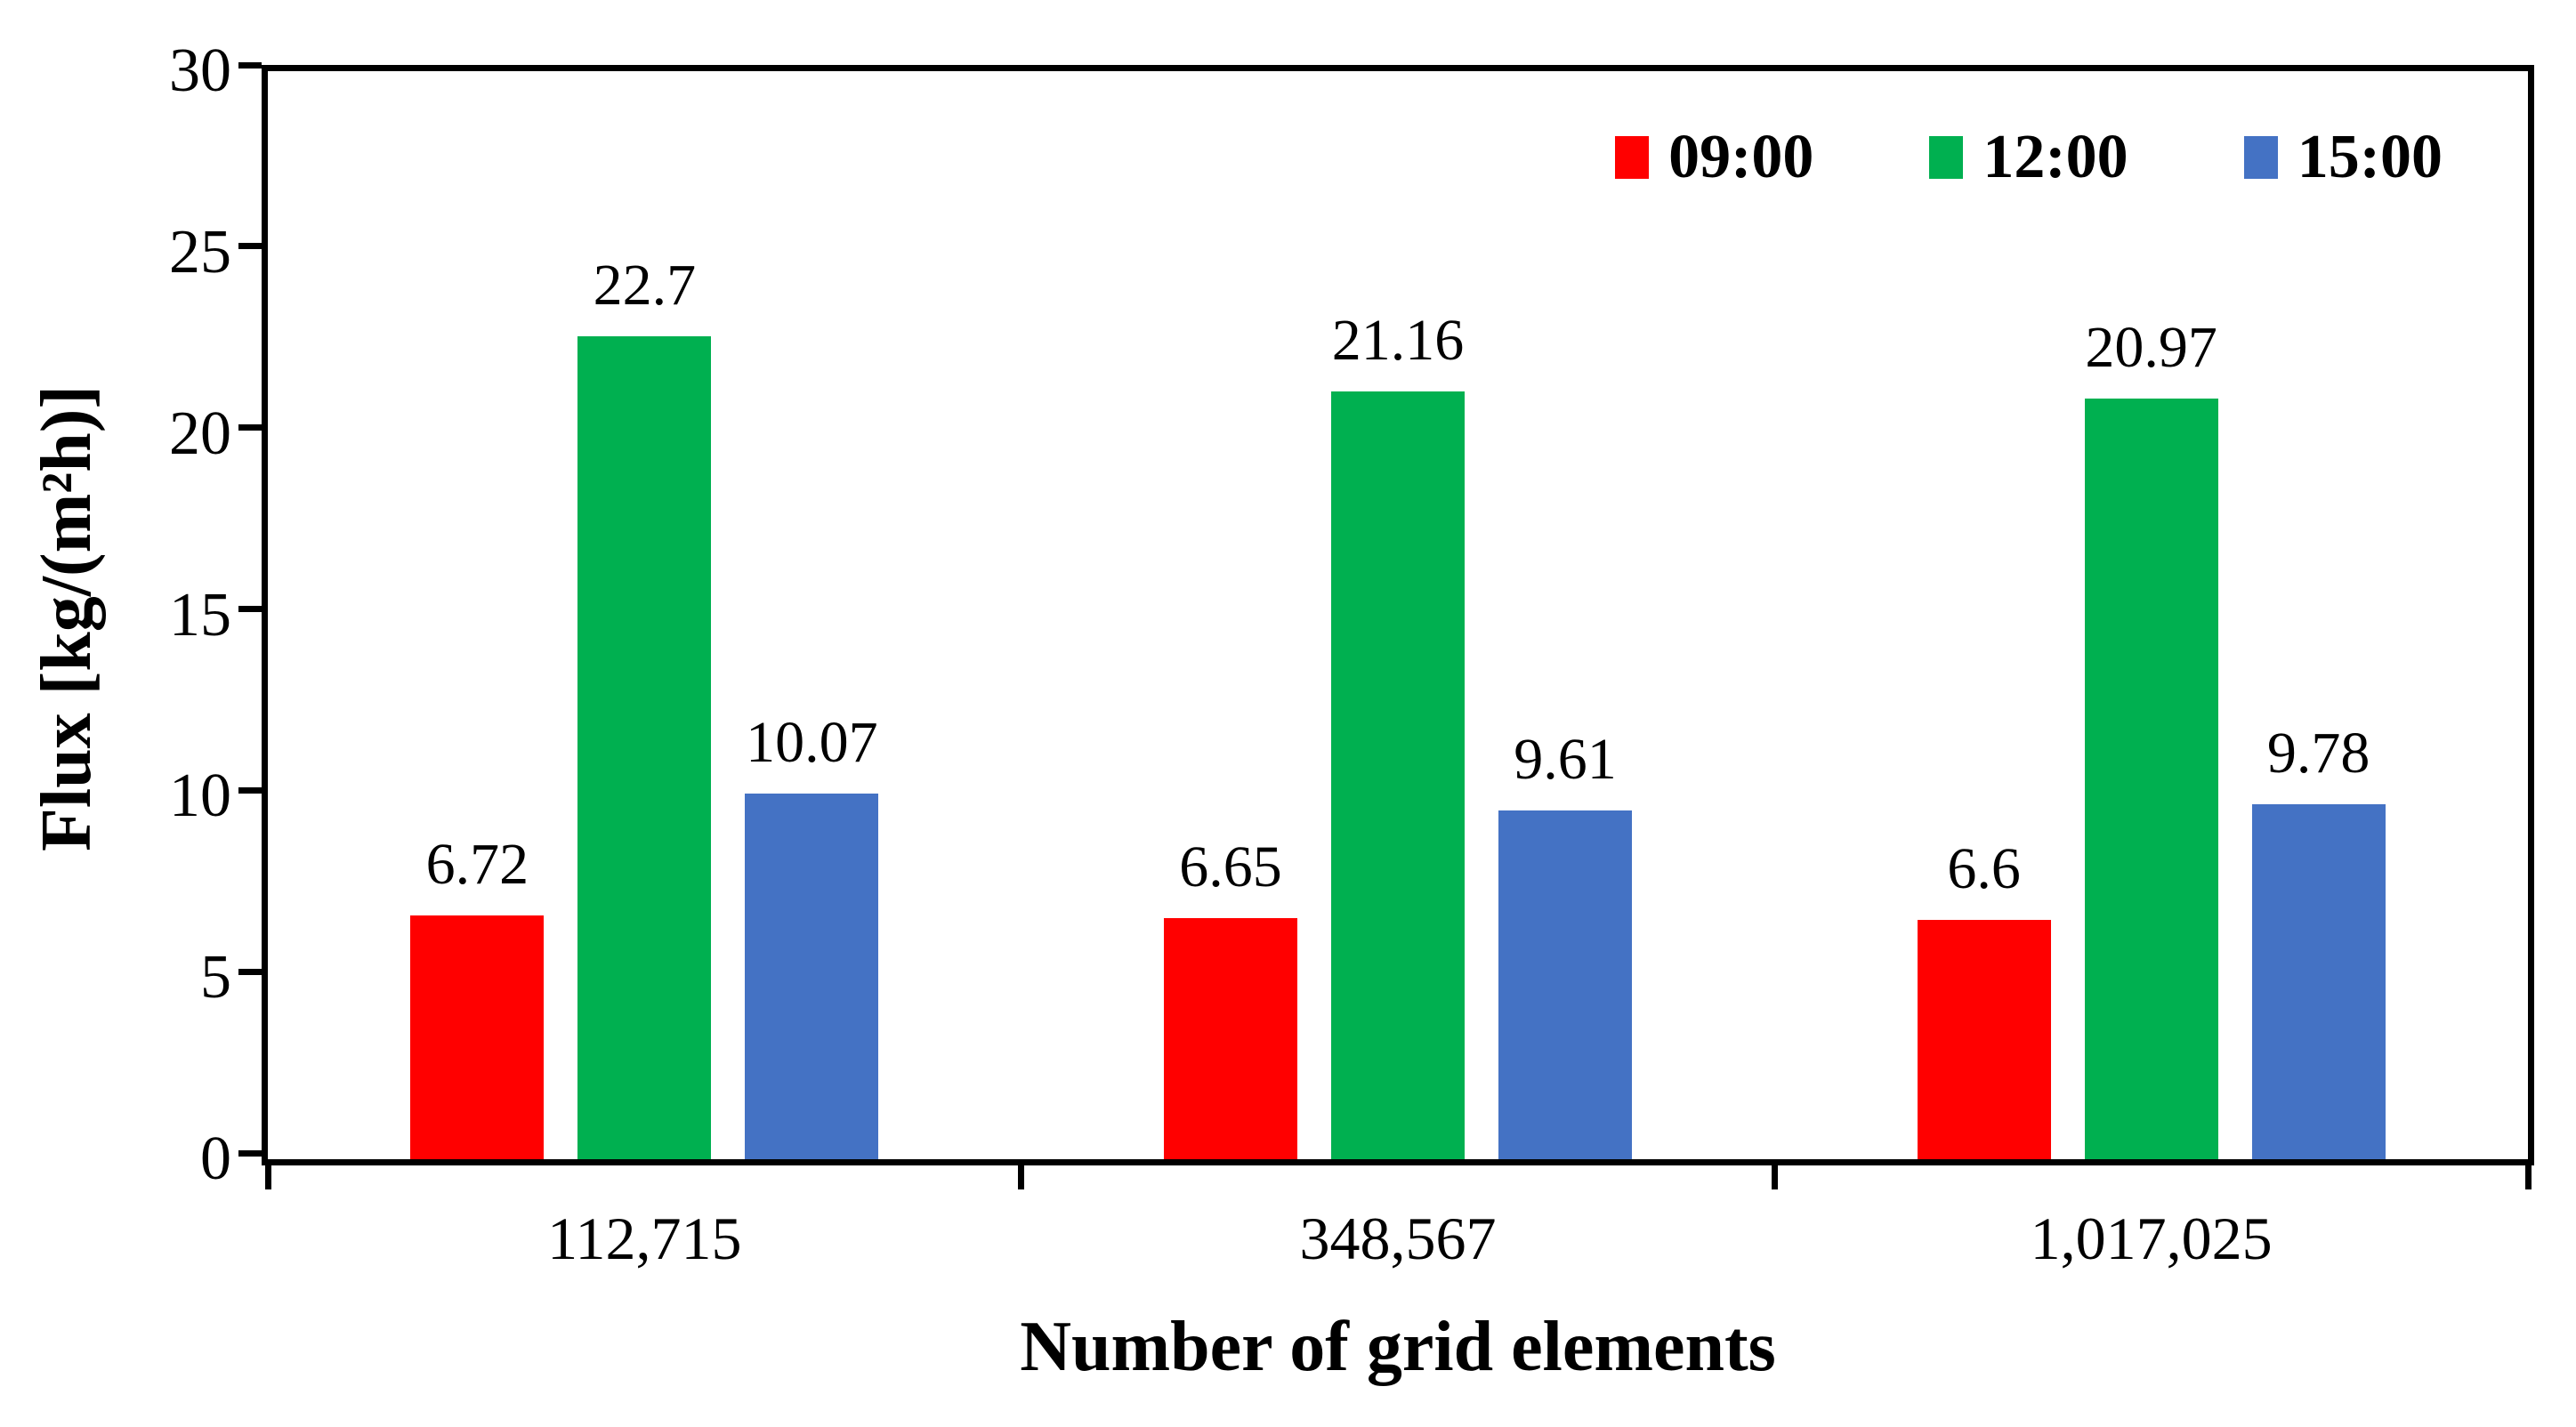  What do you see at coordinates (477, 865) in the screenshot?
I see `bar-value-label: 6.72` at bounding box center [477, 865].